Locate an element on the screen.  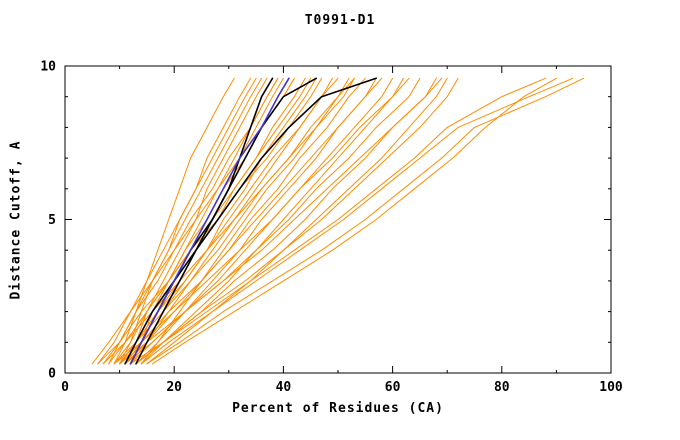
chart-title: T0991-D1 is located at coordinates (340, 20).